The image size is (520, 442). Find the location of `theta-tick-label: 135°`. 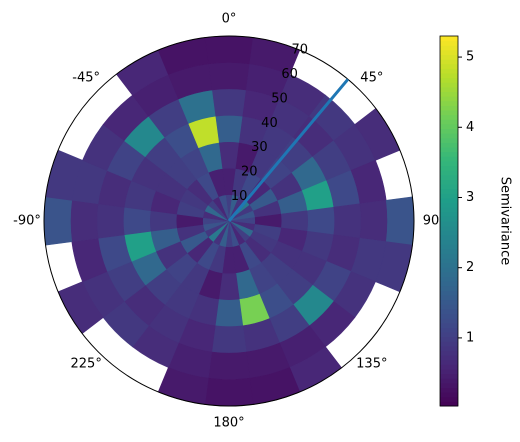

theta-tick-label: 135° is located at coordinates (371, 363).